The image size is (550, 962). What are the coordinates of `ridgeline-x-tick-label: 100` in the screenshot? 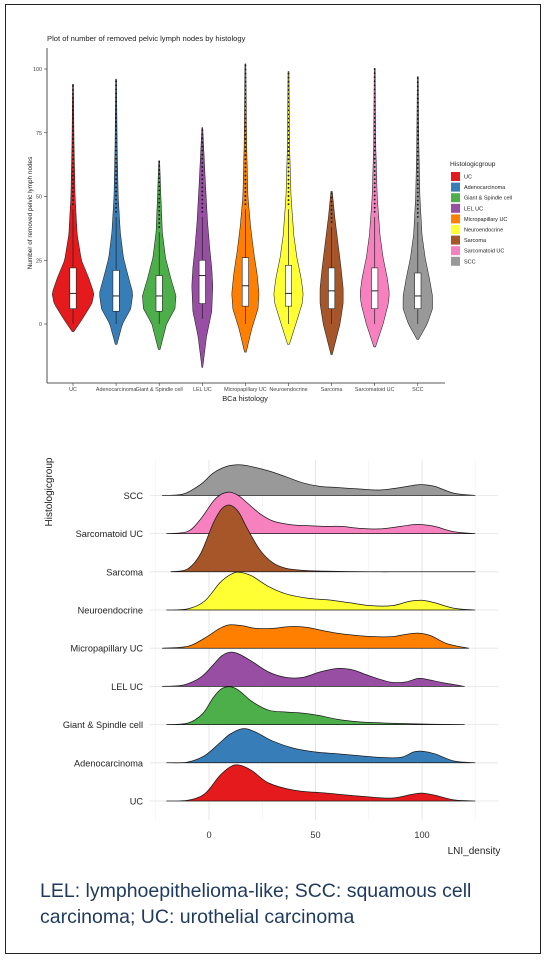 It's located at (421, 835).